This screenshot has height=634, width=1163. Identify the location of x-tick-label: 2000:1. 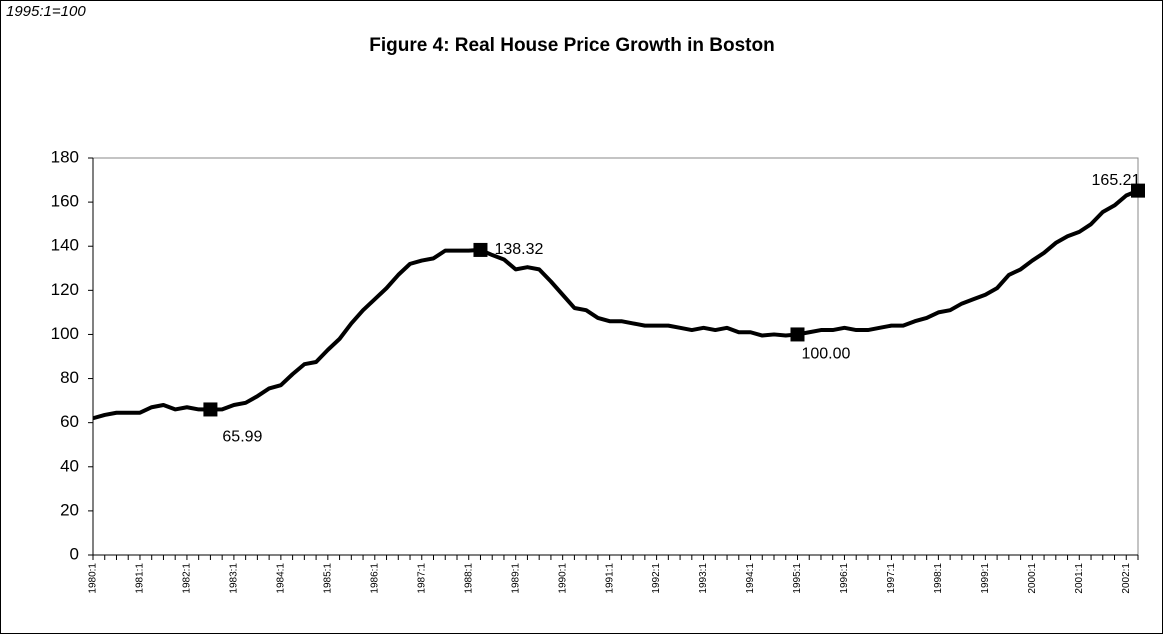
(1032, 578).